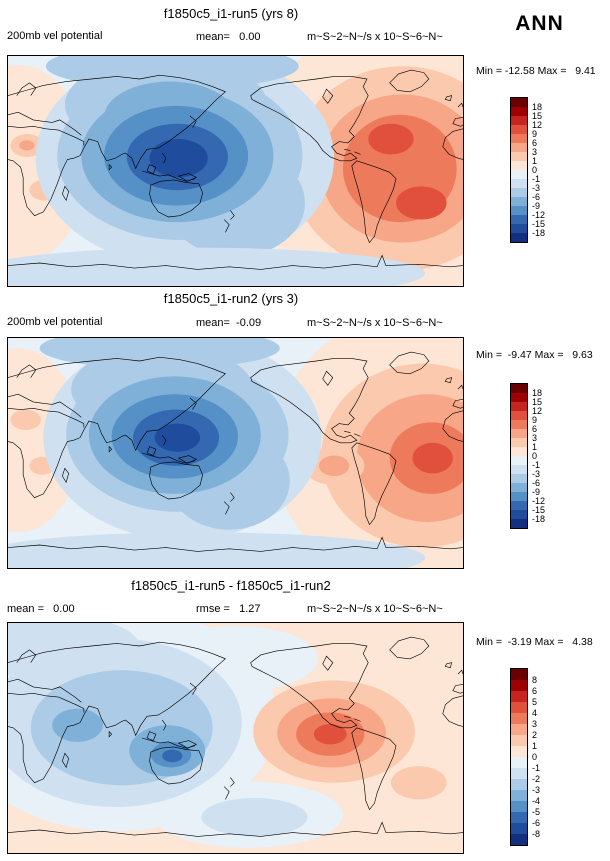 The height and width of the screenshot is (861, 610). What do you see at coordinates (535, 735) in the screenshot?
I see `colorbar-tick-label: 2` at bounding box center [535, 735].